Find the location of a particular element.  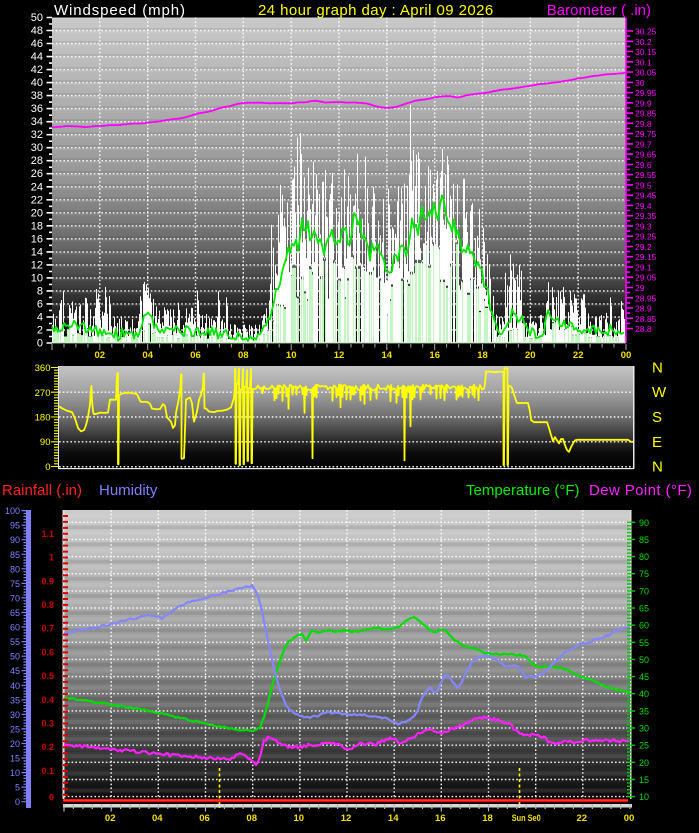

svg-text: 48 is located at coordinates (37, 31).